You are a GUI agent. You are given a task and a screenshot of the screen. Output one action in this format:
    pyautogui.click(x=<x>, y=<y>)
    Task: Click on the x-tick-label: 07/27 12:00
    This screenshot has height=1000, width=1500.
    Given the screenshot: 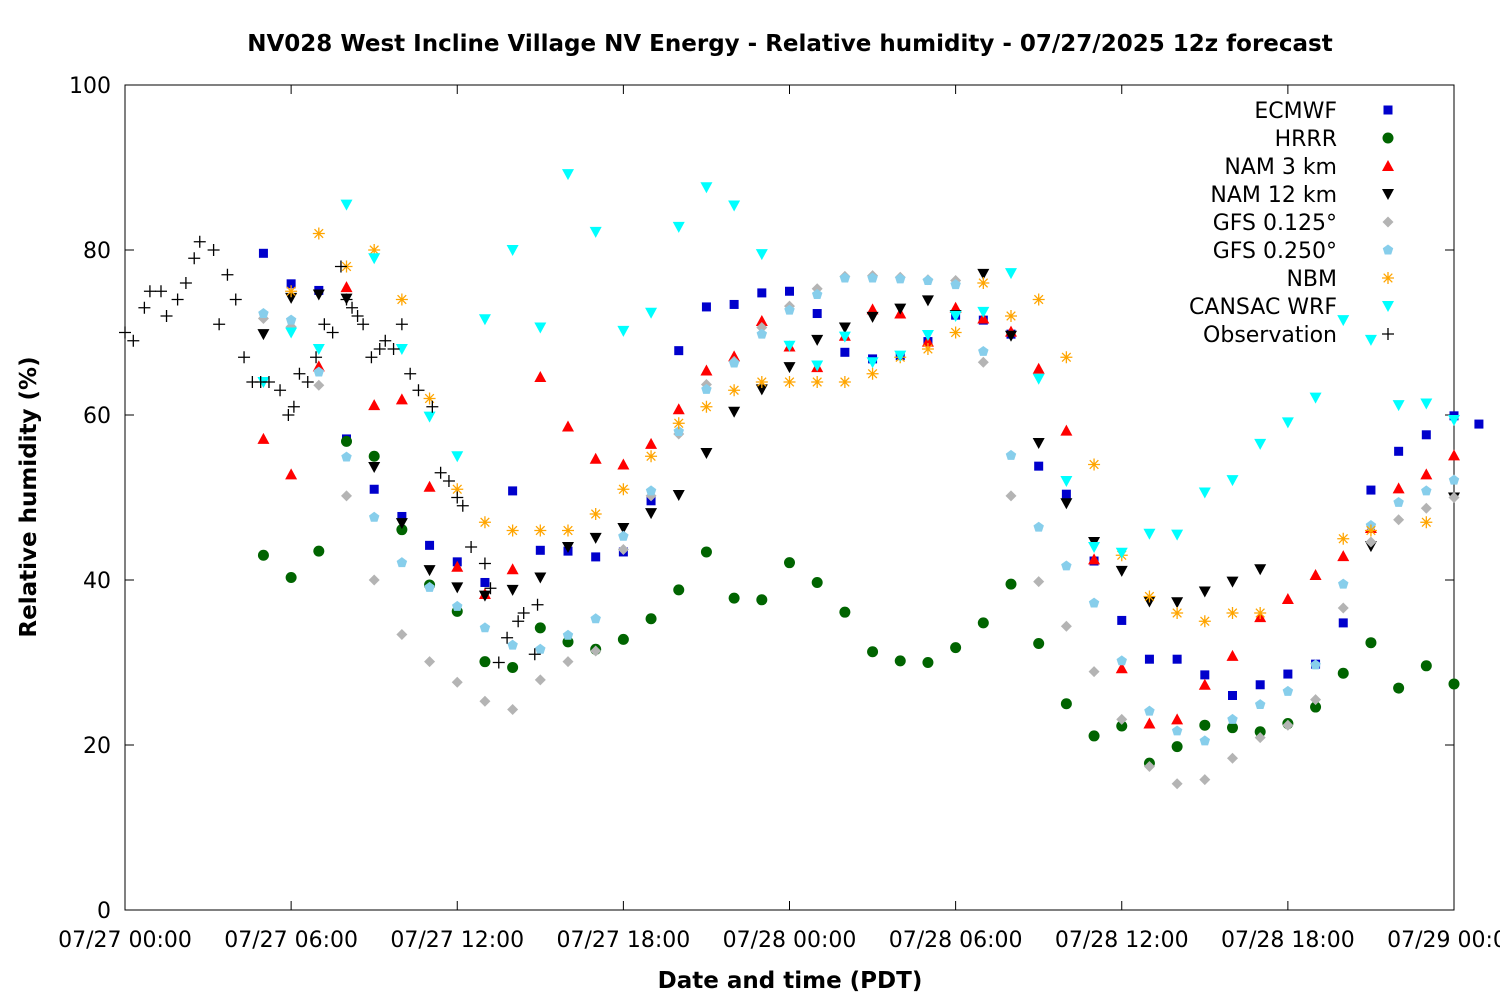 What is the action you would take?
    pyautogui.click(x=457, y=940)
    